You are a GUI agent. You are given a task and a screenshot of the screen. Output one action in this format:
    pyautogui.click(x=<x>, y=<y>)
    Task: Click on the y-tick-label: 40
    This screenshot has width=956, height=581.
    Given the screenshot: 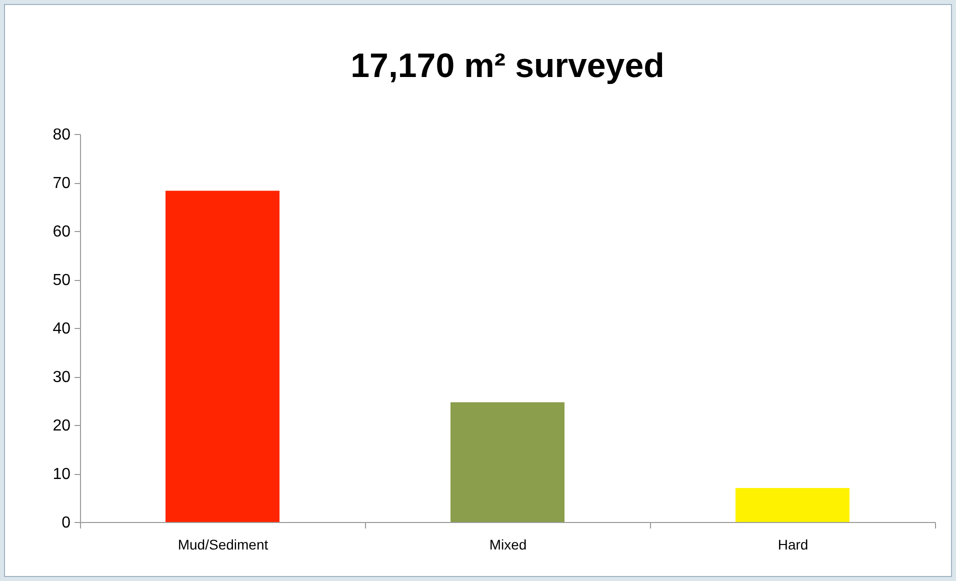 What is the action you would take?
    pyautogui.click(x=61, y=329)
    